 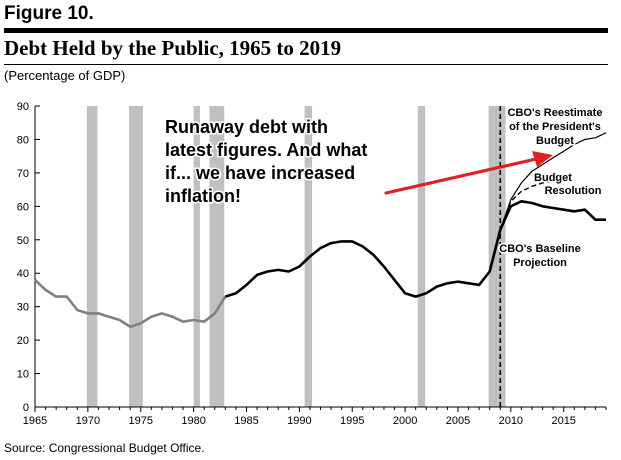 What do you see at coordinates (23, 140) in the screenshot?
I see `y-tick-label-80: 80` at bounding box center [23, 140].